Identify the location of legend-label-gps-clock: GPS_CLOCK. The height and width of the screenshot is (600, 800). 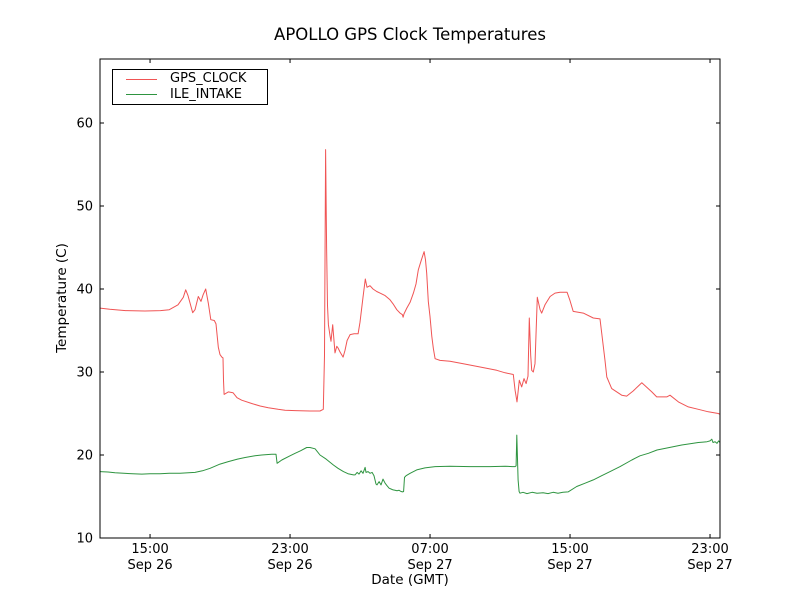
(208, 79).